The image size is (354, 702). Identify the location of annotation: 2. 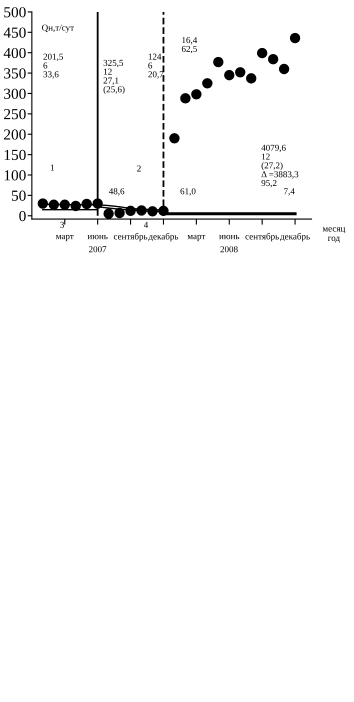
(139, 168).